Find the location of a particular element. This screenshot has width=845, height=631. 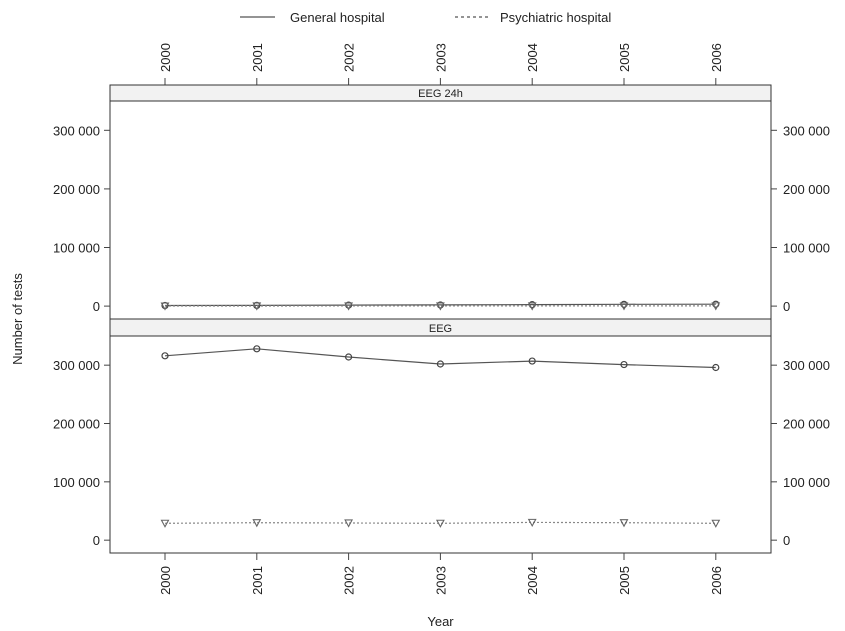

legend-label: Psychiatric hospital is located at coordinates (555, 17).